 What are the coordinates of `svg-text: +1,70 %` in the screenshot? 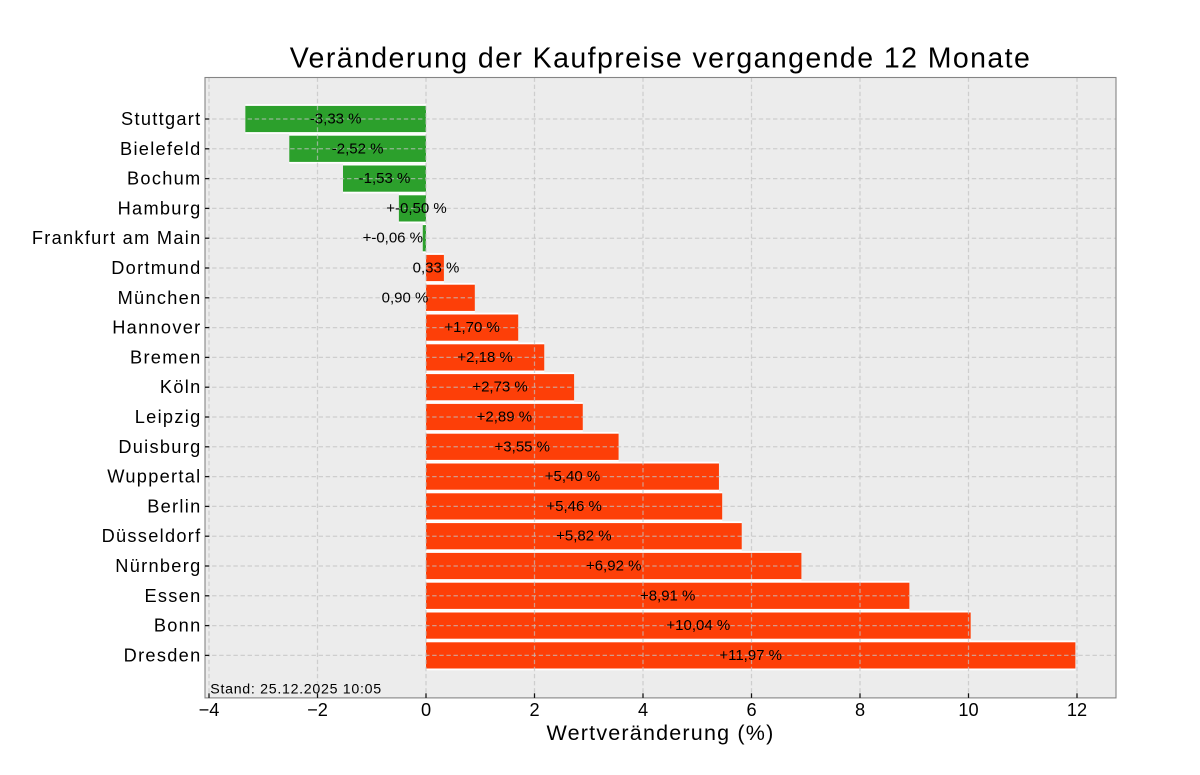 It's located at (471, 327).